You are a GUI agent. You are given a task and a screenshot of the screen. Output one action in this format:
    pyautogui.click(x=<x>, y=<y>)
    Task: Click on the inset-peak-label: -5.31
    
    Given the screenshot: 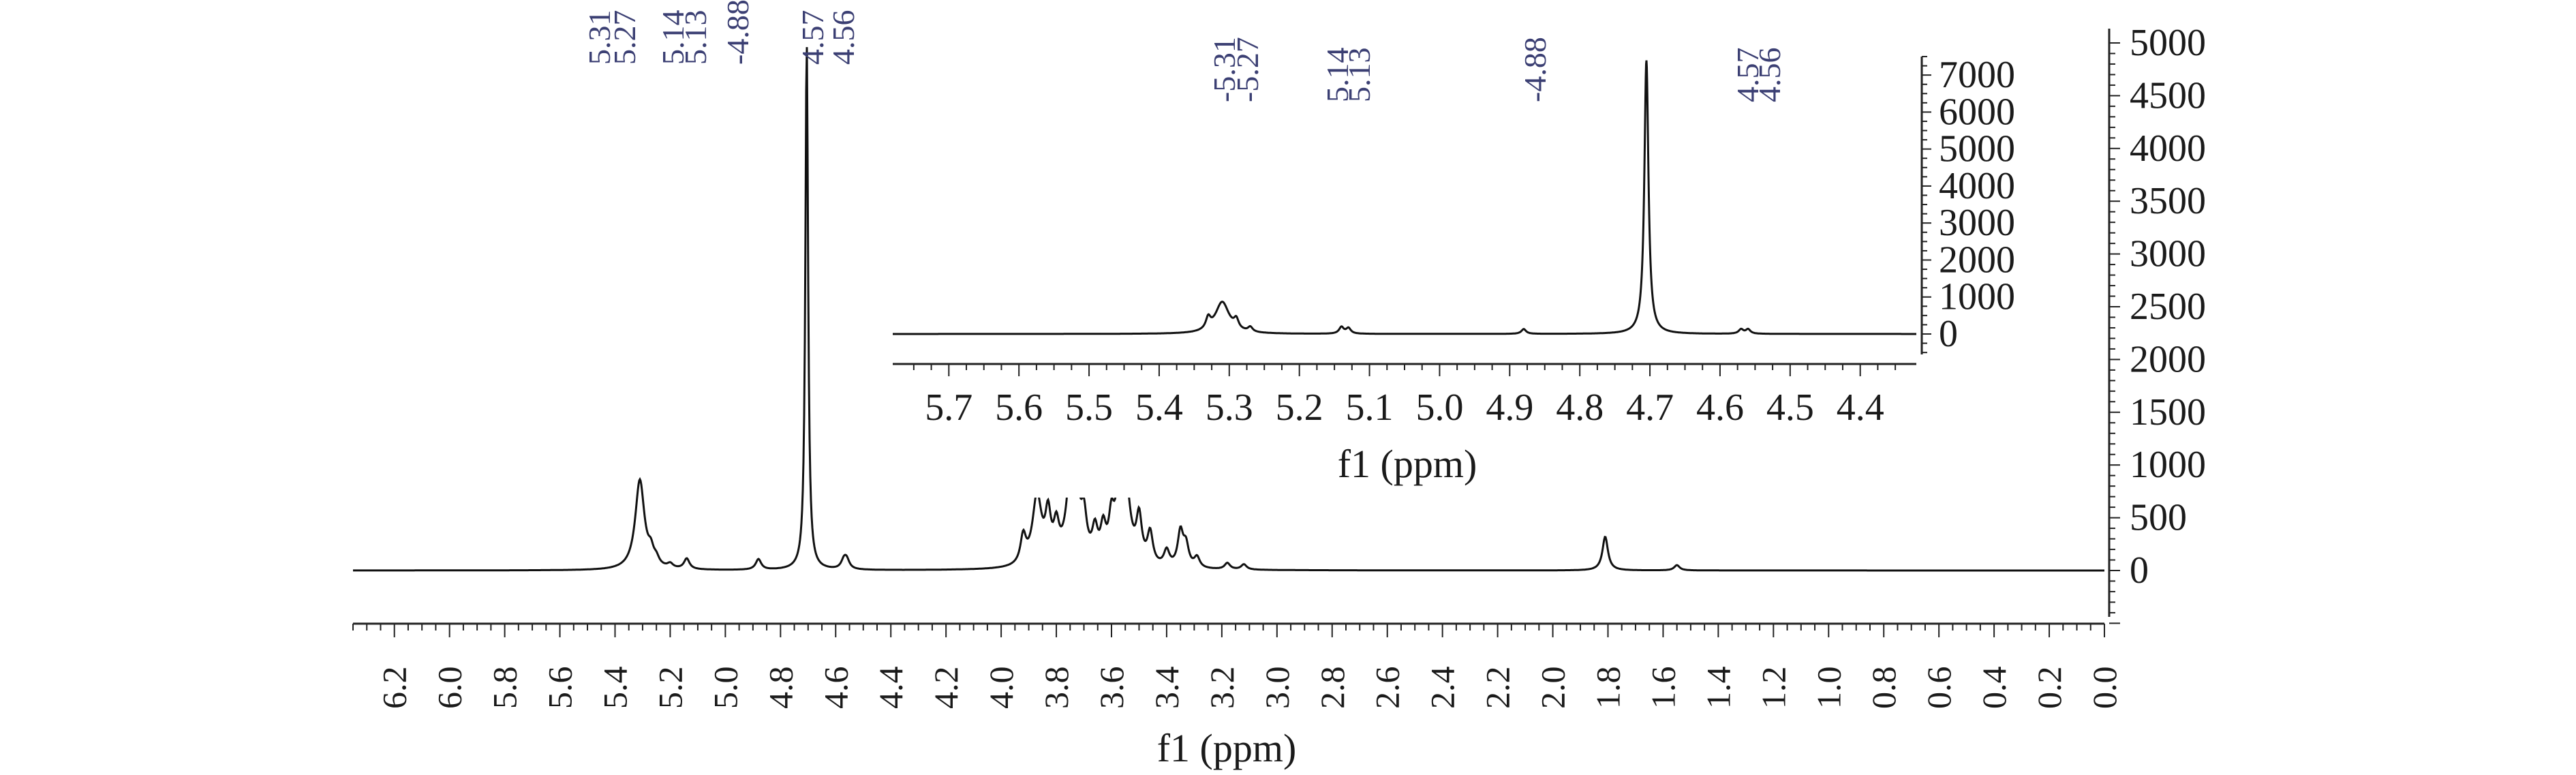 What is the action you would take?
    pyautogui.click(x=1224, y=69)
    